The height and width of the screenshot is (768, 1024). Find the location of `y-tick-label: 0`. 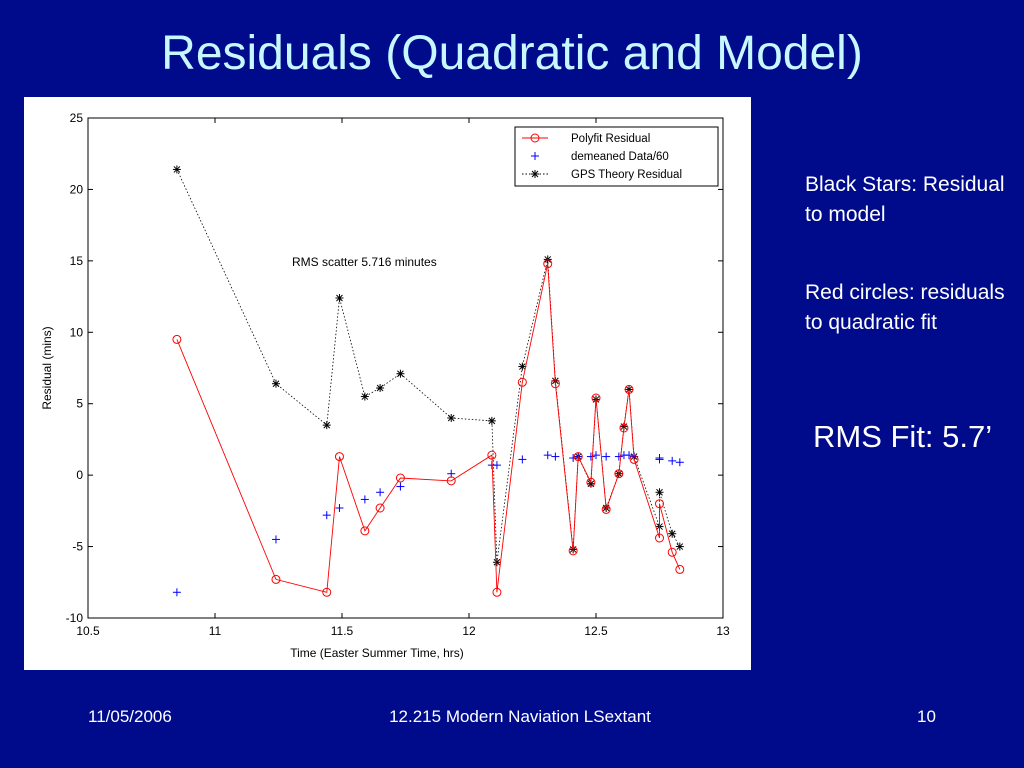

y-tick-label: 0 is located at coordinates (79, 475).